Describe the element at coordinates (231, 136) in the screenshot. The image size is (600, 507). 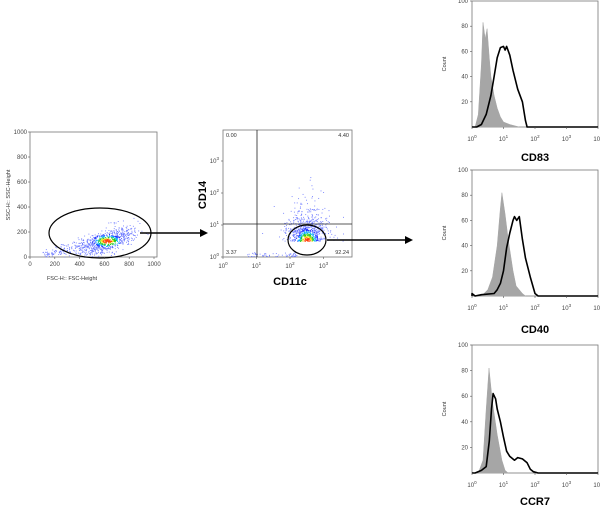
I see `quadrant-top-left: 0.00` at that location.